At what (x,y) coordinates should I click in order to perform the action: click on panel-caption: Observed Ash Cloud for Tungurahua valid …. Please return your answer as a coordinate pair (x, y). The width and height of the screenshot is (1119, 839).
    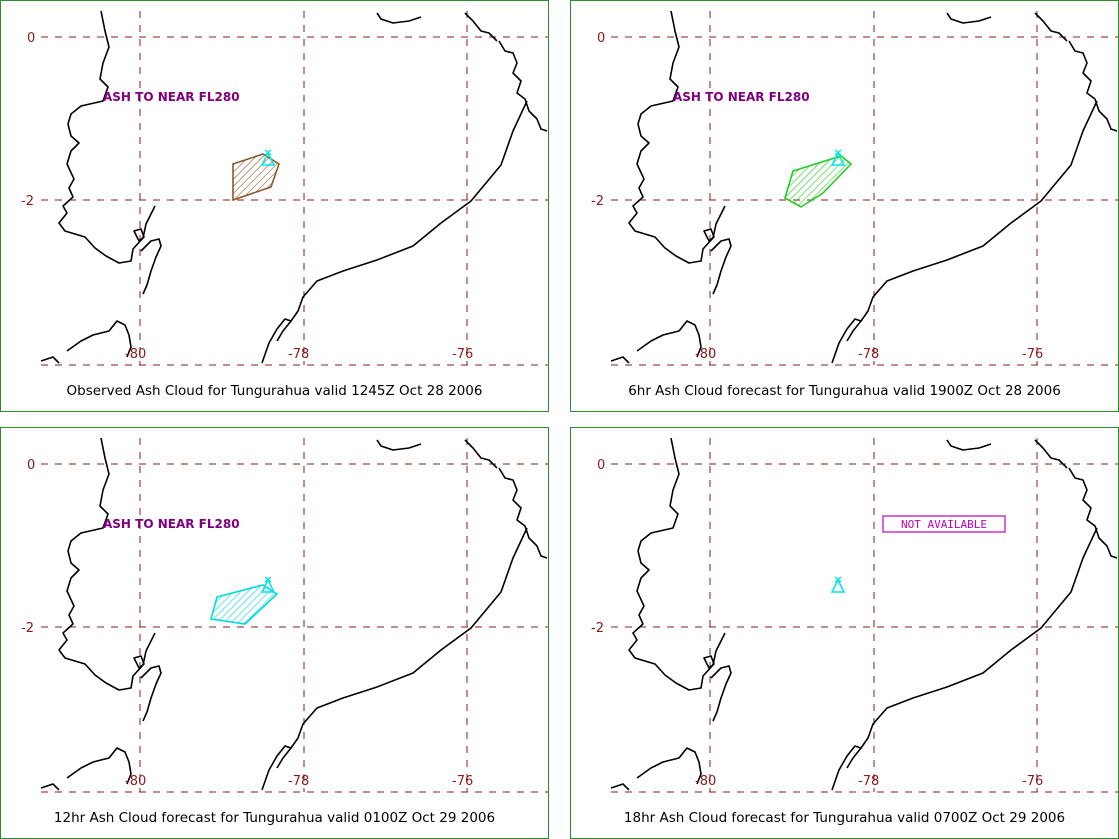
    Looking at the image, I should click on (274, 391).